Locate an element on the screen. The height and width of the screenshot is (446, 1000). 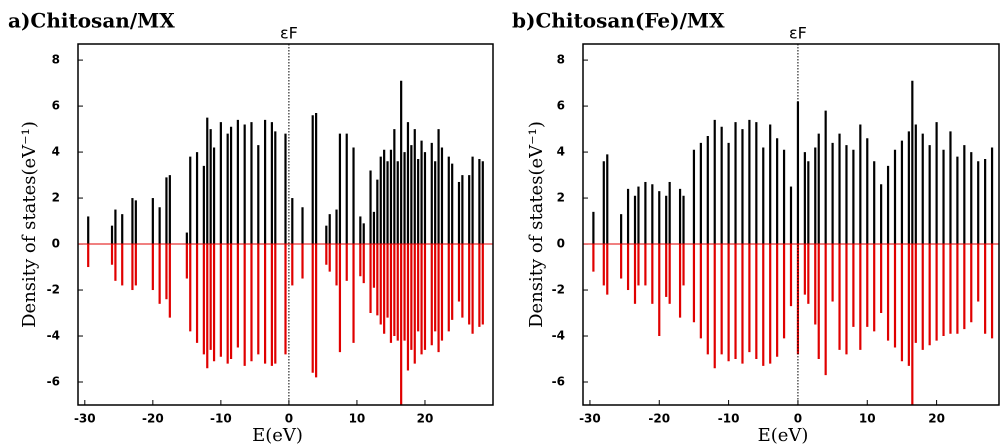
panel-title: a)Chitosan/MX is located at coordinates (91, 21).